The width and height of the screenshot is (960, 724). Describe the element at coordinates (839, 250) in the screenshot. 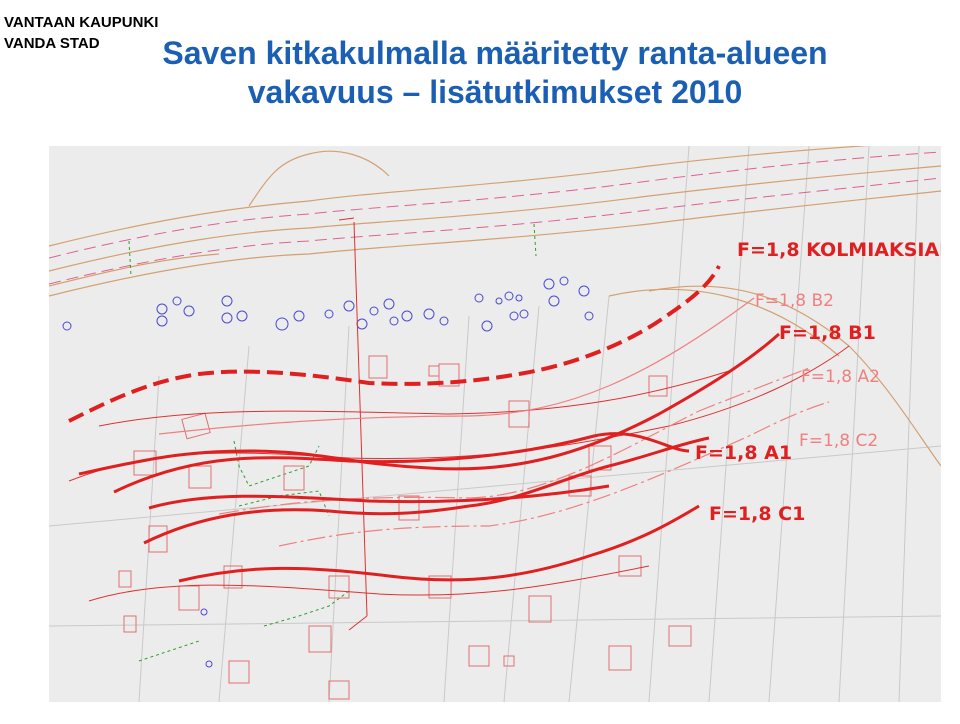

I see `label-kolmiaksial: F=1,8 KOLMIAKSIAL.` at that location.